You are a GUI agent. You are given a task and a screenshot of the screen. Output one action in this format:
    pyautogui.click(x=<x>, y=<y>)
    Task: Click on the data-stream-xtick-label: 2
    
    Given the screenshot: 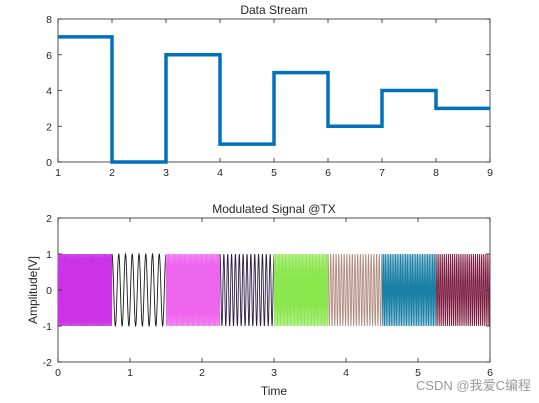 What is the action you would take?
    pyautogui.click(x=112, y=173)
    